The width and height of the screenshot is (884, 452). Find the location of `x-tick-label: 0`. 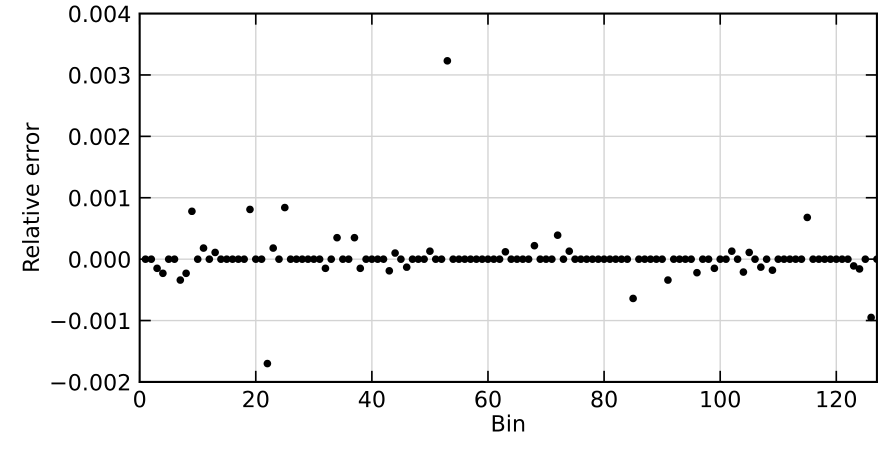

x-tick-label: 0 is located at coordinates (140, 399).